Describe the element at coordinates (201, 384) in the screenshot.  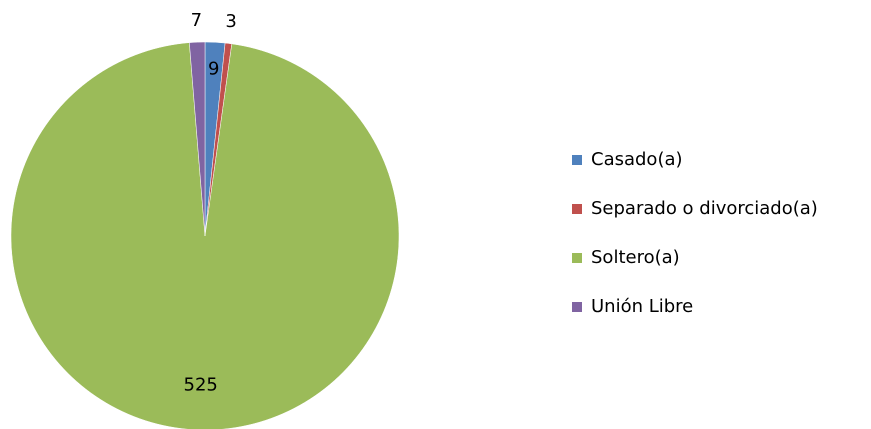
I see `data-label: 525` at that location.